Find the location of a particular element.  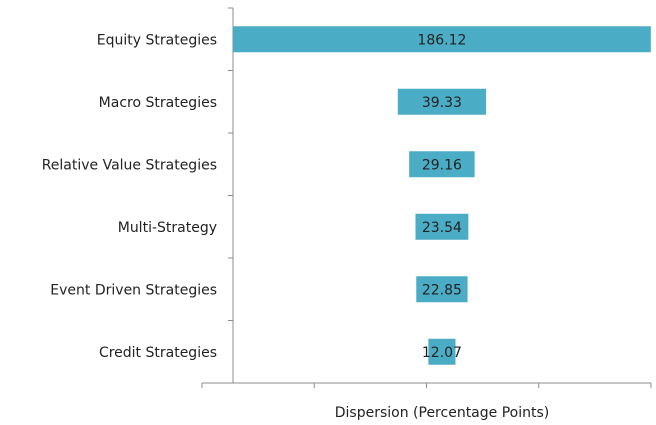

x-axis-label: Dispersion (Percentage Points) is located at coordinates (442, 413).